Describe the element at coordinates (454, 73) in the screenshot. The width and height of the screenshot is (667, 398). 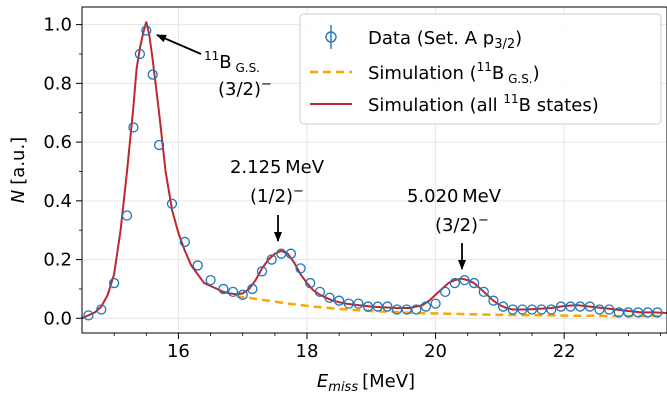
I see `legend-sim-gs-label: Simulation (11B G.S.)` at that location.